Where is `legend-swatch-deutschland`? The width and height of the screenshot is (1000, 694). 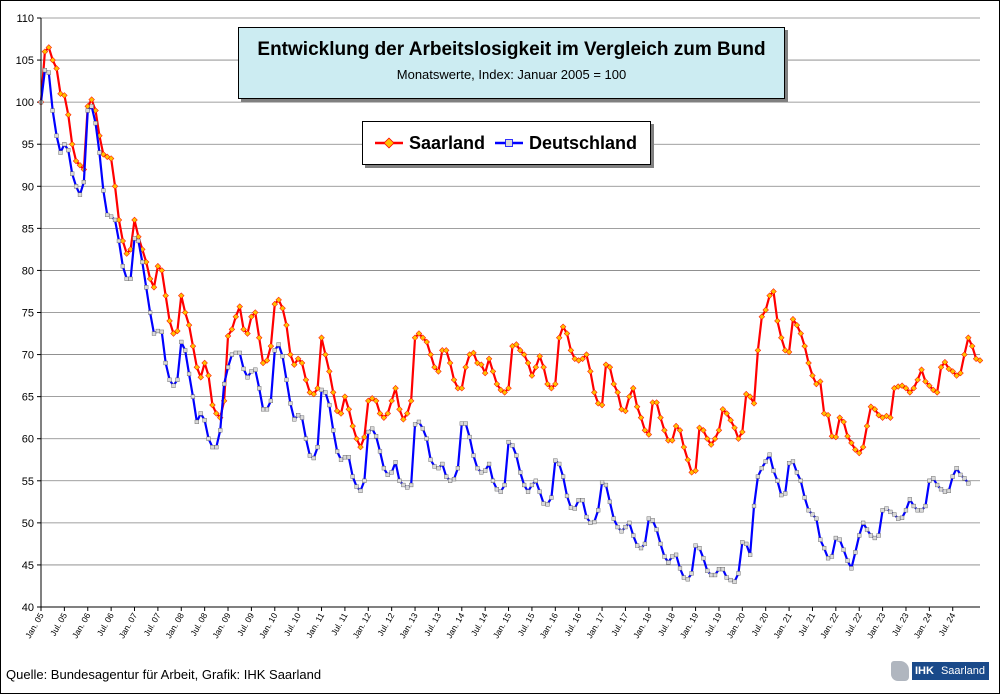
legend-swatch-deutschland is located at coordinates (509, 143).